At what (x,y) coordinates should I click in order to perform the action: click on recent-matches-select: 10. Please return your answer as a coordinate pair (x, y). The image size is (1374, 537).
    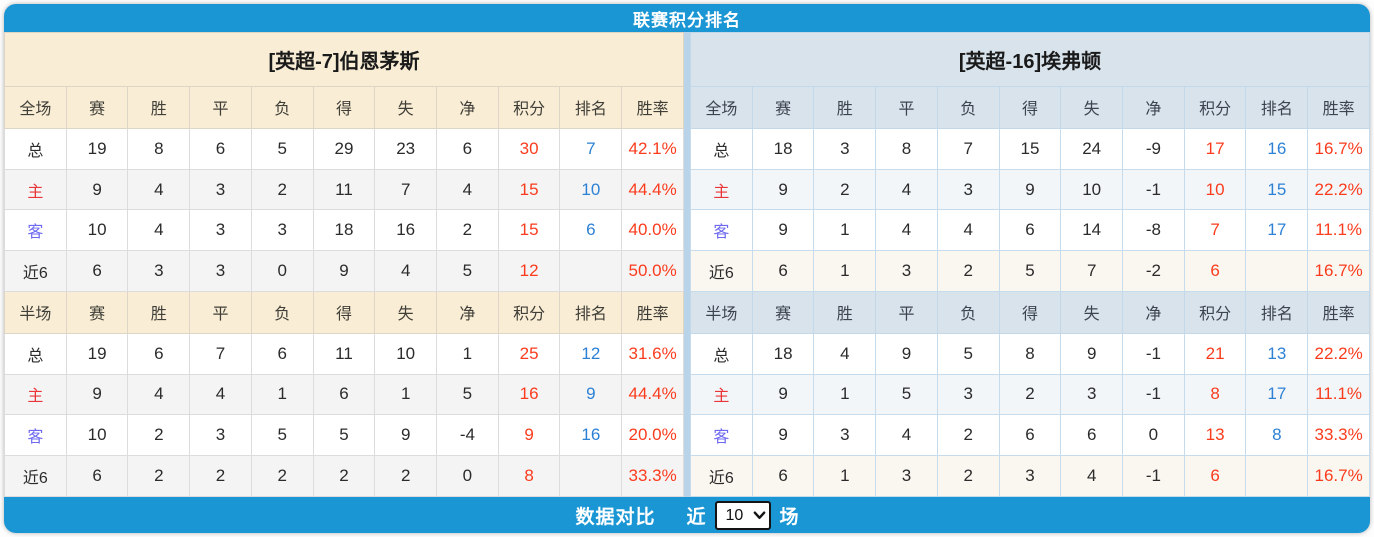
    Looking at the image, I should click on (742, 515).